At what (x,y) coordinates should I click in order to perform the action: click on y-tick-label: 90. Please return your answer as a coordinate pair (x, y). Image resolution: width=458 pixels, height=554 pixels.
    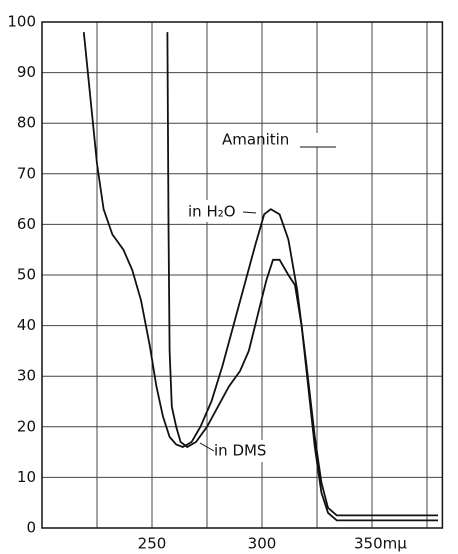
    Looking at the image, I should click on (26, 72).